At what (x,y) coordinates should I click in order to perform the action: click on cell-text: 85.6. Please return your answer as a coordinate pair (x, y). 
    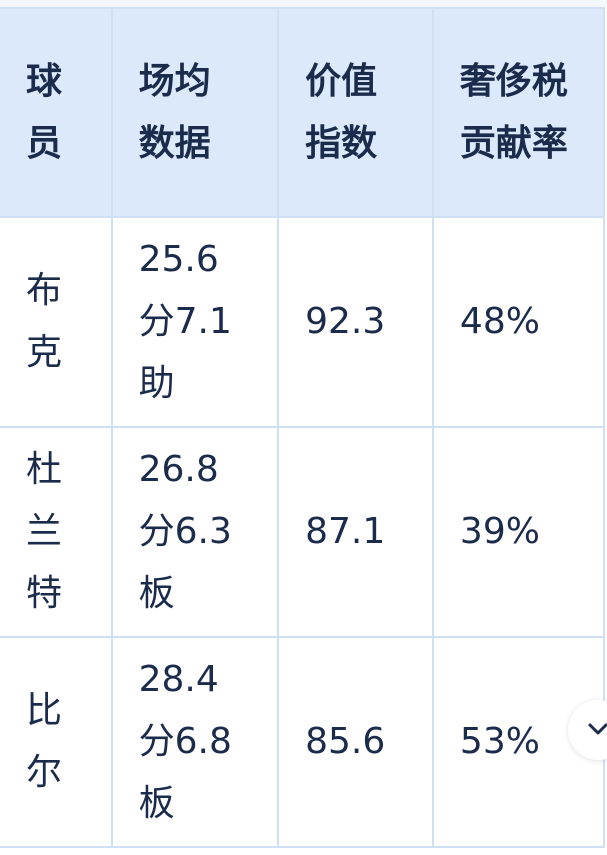
    Looking at the image, I should click on (345, 741).